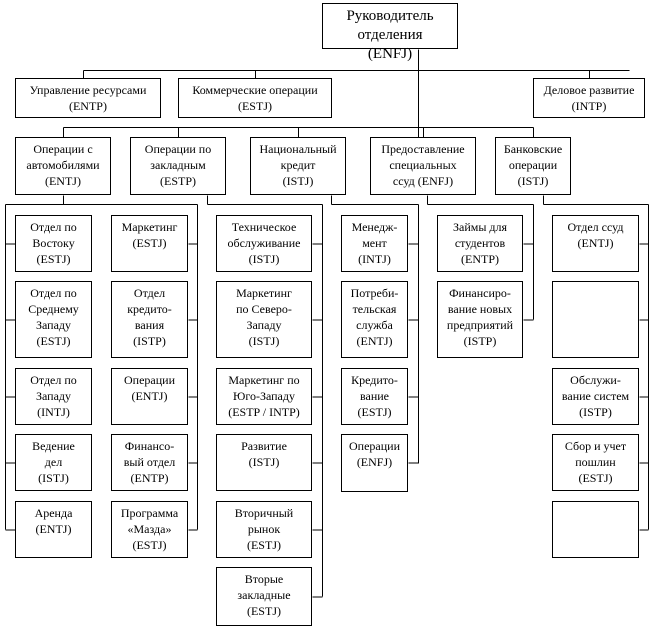  Describe the element at coordinates (149, 529) in the screenshot. I see `box-unit-auto-right: Программа «Мазда» (ESTJ)` at that location.